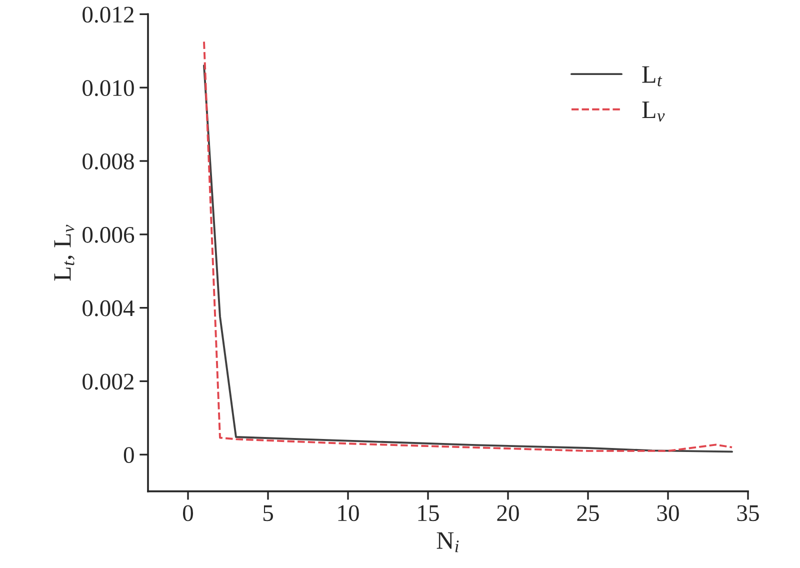  I want to click on y-tick-label: 0.012, so click(108, 14).